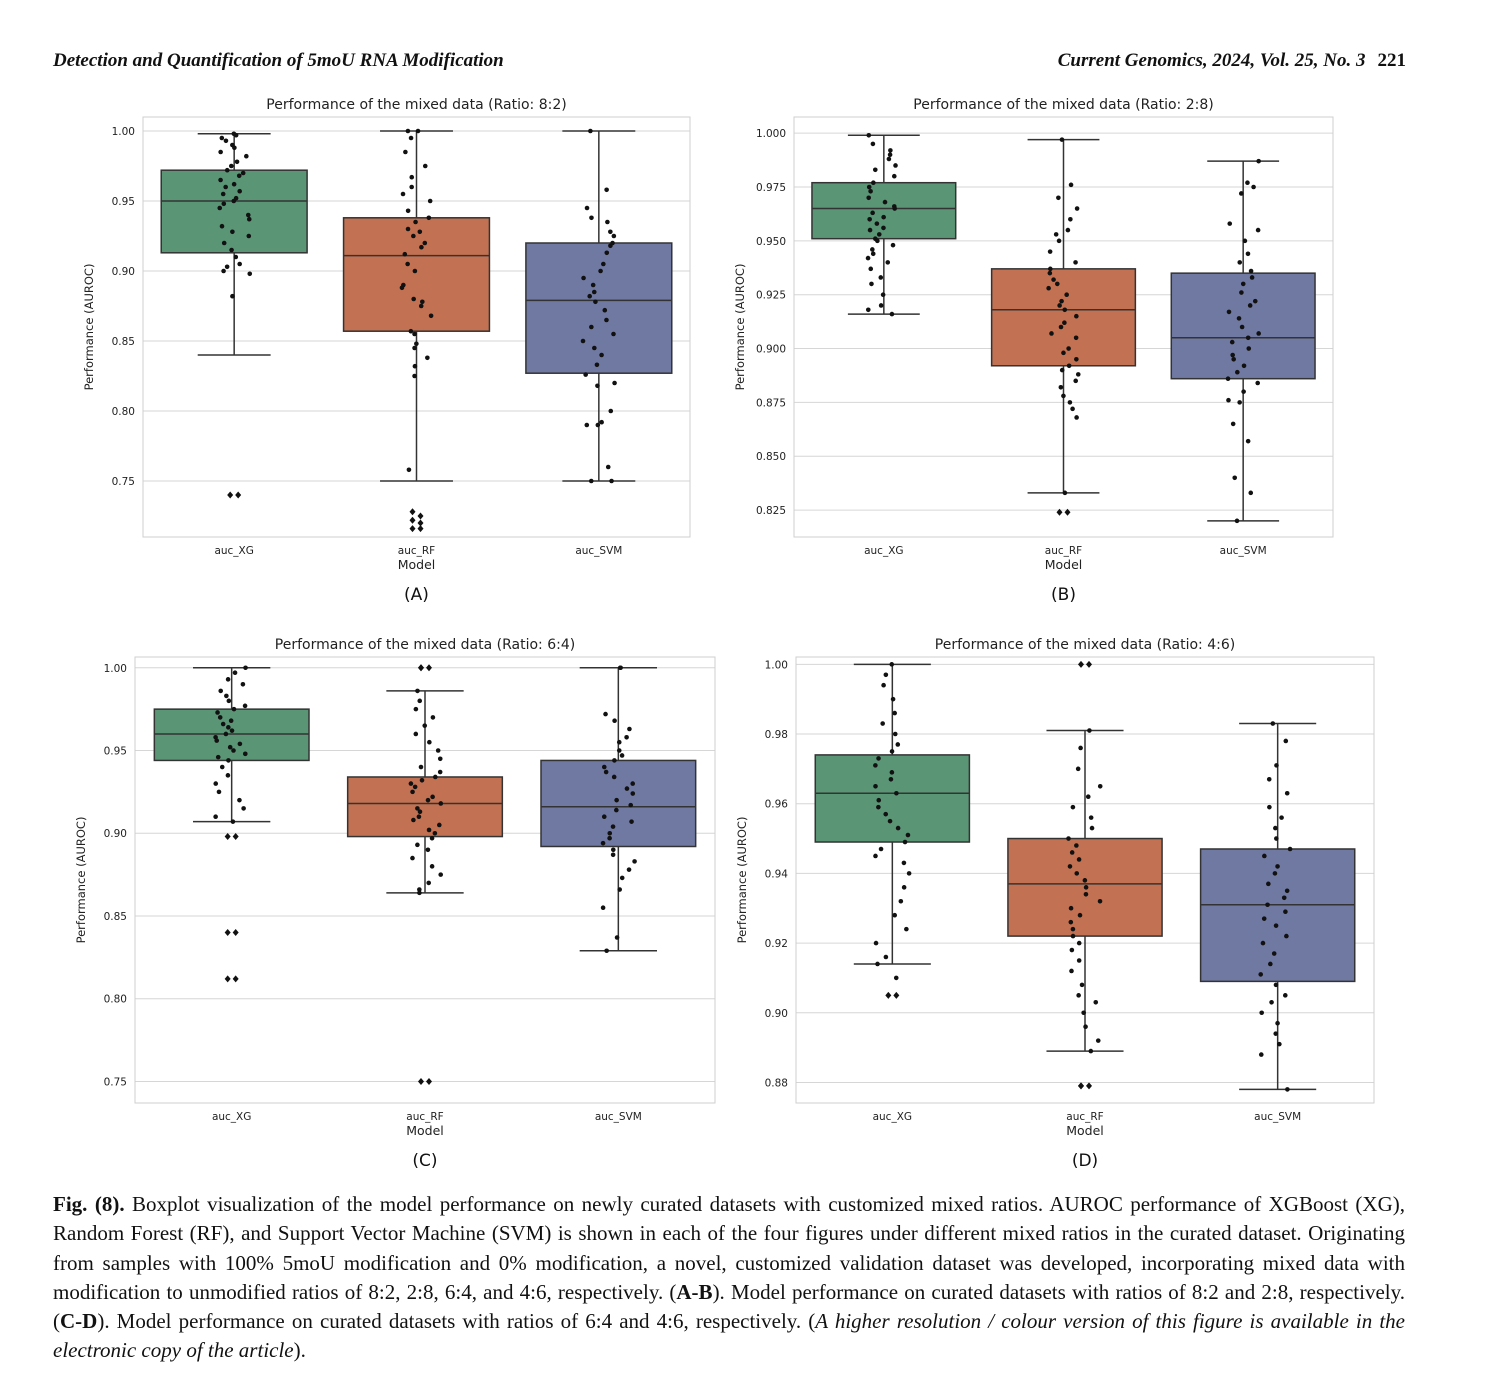 This screenshot has height=1378, width=1496. Describe the element at coordinates (115, 669) in the screenshot. I see `y-tick-label: 1.00` at that location.